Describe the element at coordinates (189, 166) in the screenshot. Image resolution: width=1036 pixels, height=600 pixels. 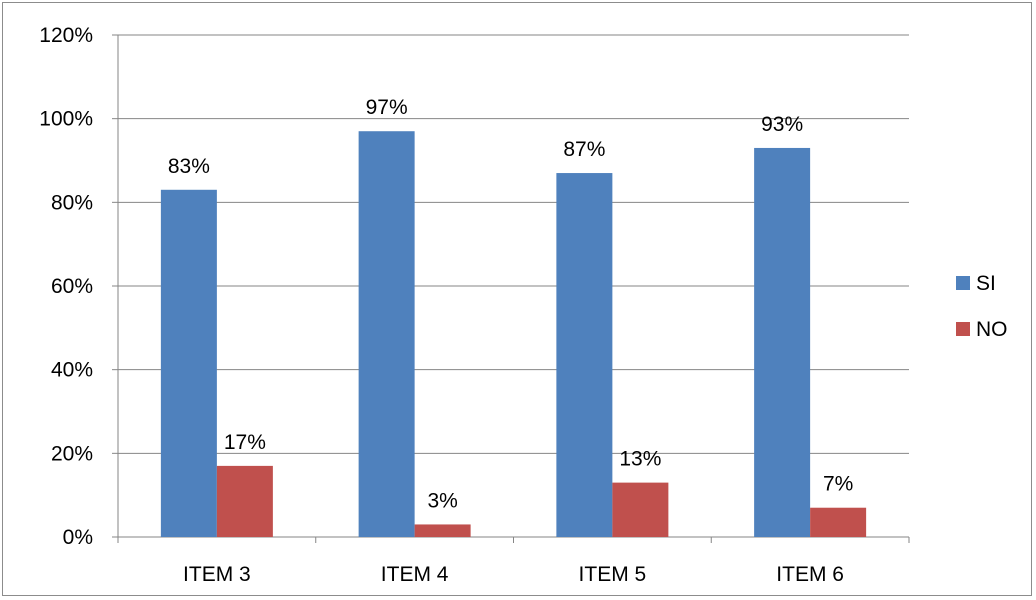
I see `data-label: 83%` at that location.